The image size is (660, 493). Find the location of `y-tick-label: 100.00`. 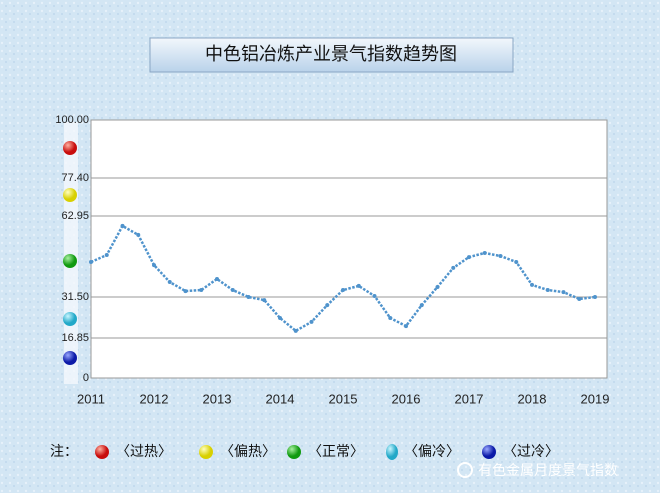

y-tick-label: 100.00 is located at coordinates (72, 120).